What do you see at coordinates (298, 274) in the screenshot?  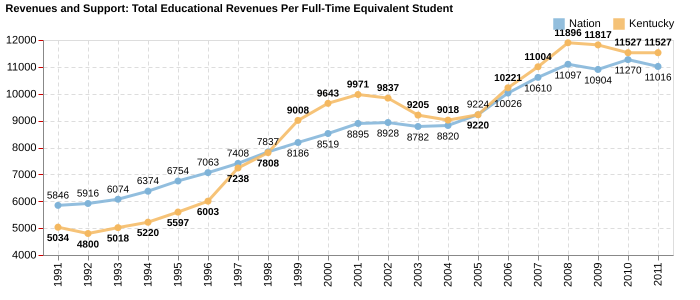 I see `x-tick-label: 1999` at bounding box center [298, 274].